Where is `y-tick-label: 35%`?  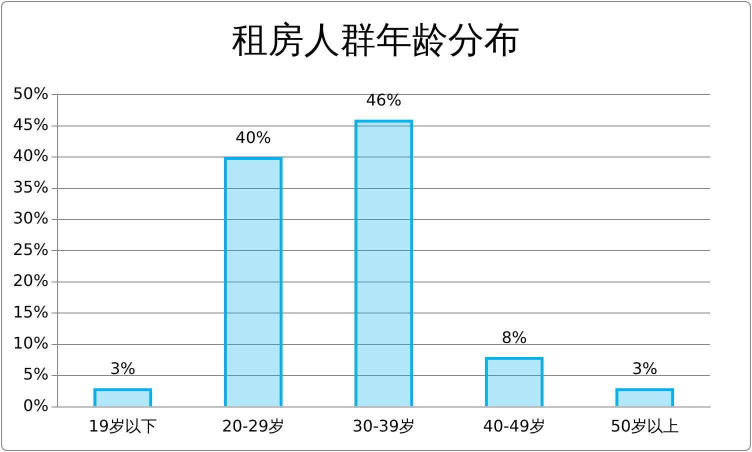
y-tick-label: 35% is located at coordinates (31, 186).